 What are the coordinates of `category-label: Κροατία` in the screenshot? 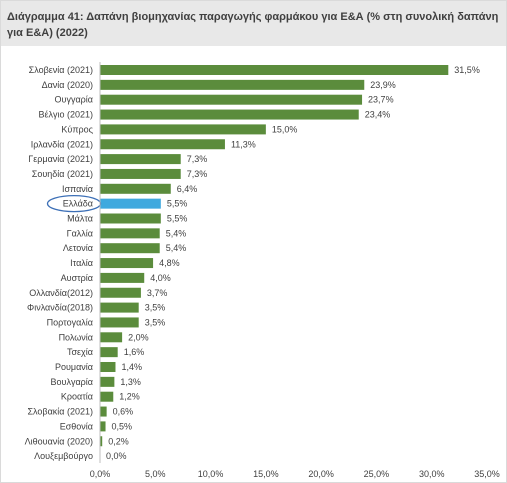 It's located at (77, 397).